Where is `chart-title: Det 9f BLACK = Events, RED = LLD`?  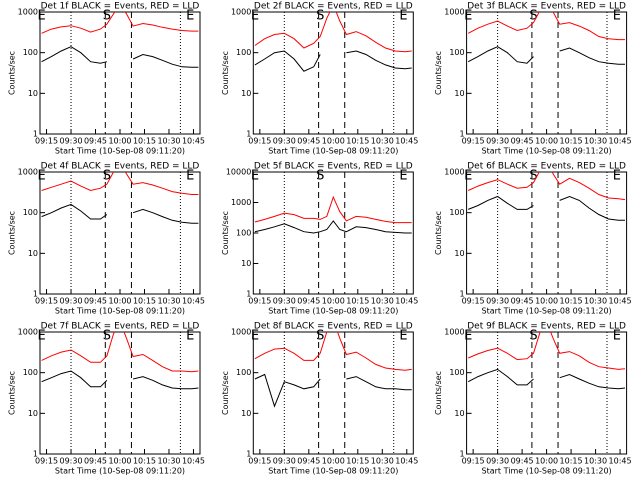 chart-title: Det 9f BLACK = Events, RED = LLD is located at coordinates (546, 327).